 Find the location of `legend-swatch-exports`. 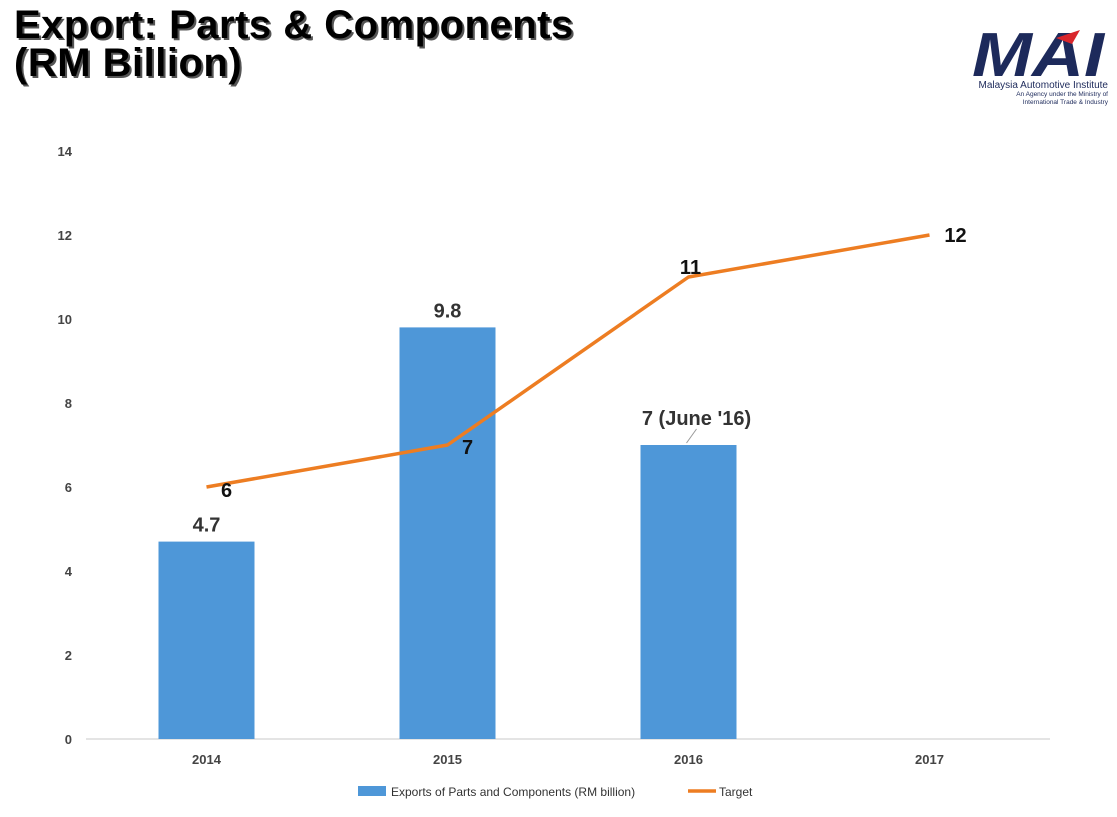

legend-swatch-exports is located at coordinates (372, 791).